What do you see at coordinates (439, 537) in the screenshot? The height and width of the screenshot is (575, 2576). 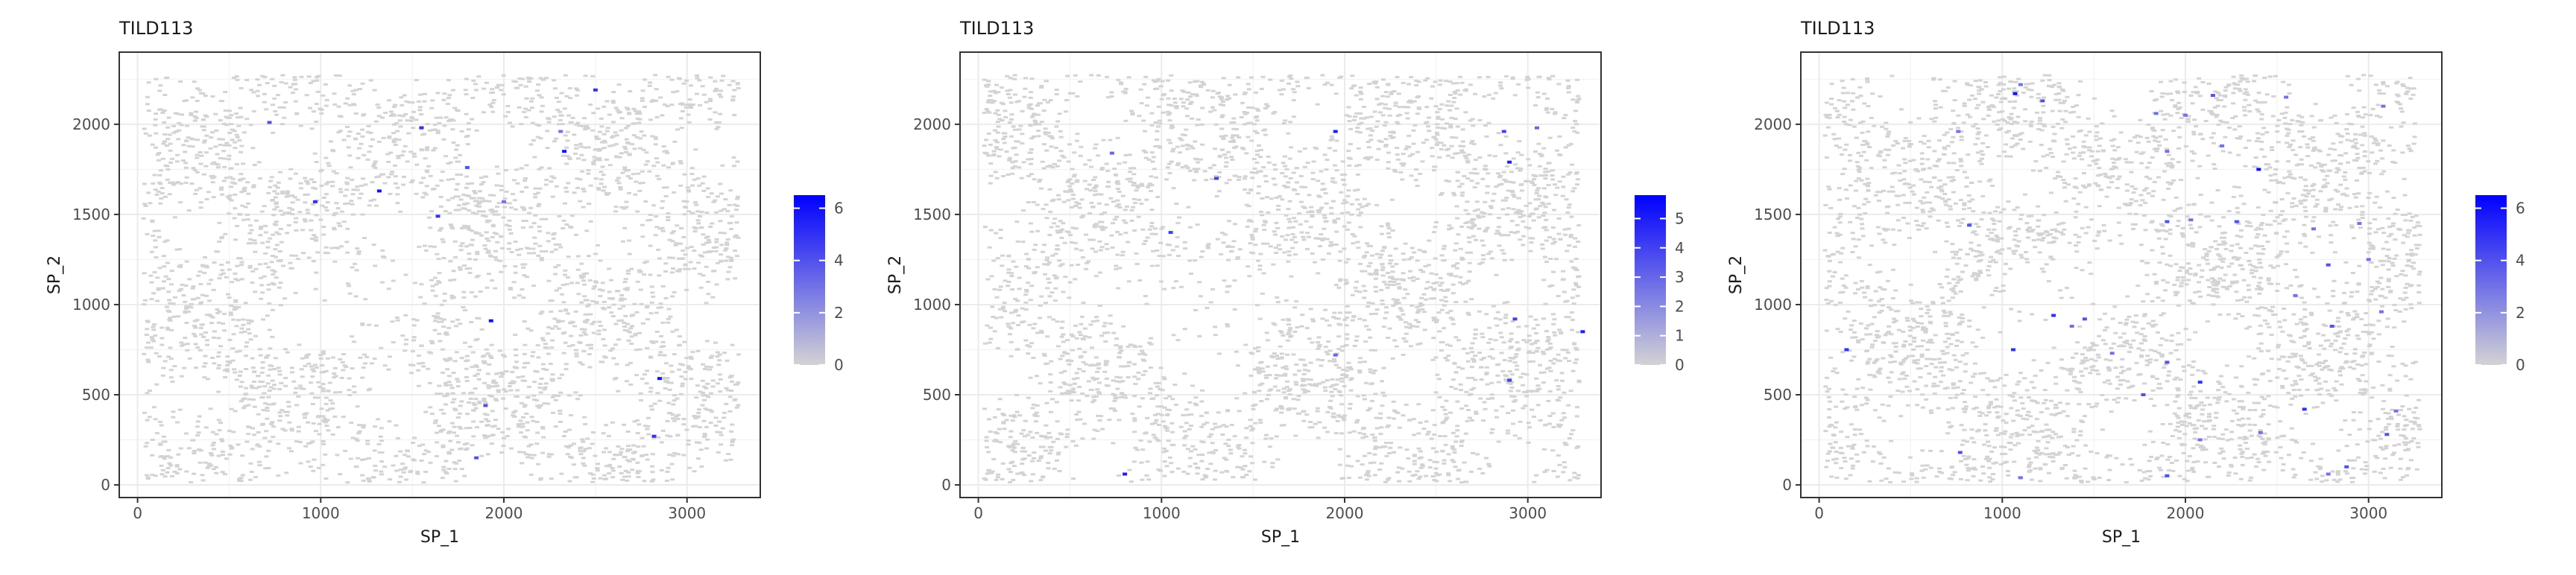 I see `x-axis-label: SP_1` at bounding box center [439, 537].